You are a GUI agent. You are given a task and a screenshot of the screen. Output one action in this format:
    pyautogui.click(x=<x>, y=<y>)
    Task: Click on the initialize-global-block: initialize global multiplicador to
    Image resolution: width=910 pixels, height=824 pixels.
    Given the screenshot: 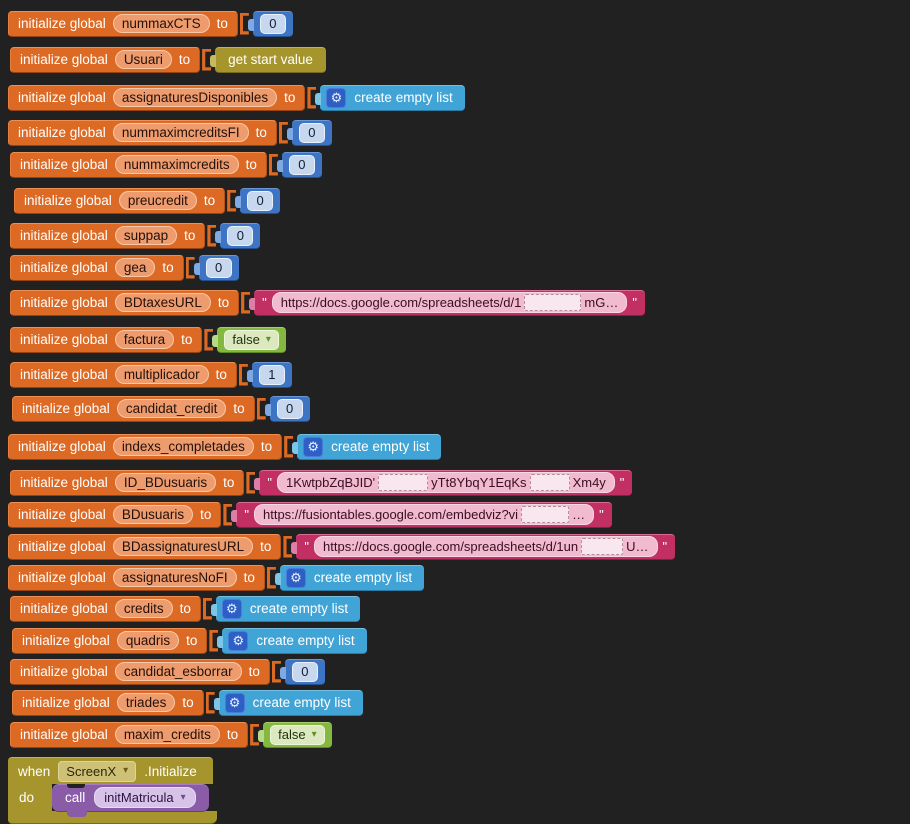 What is the action you would take?
    pyautogui.click(x=123, y=374)
    